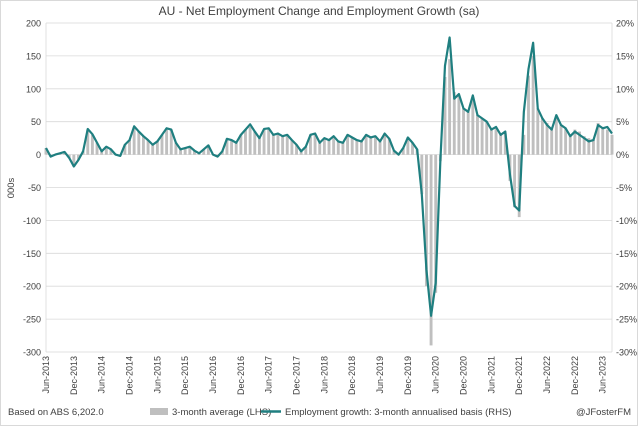  I want to click on right-tick-label: -15%, so click(626, 254).